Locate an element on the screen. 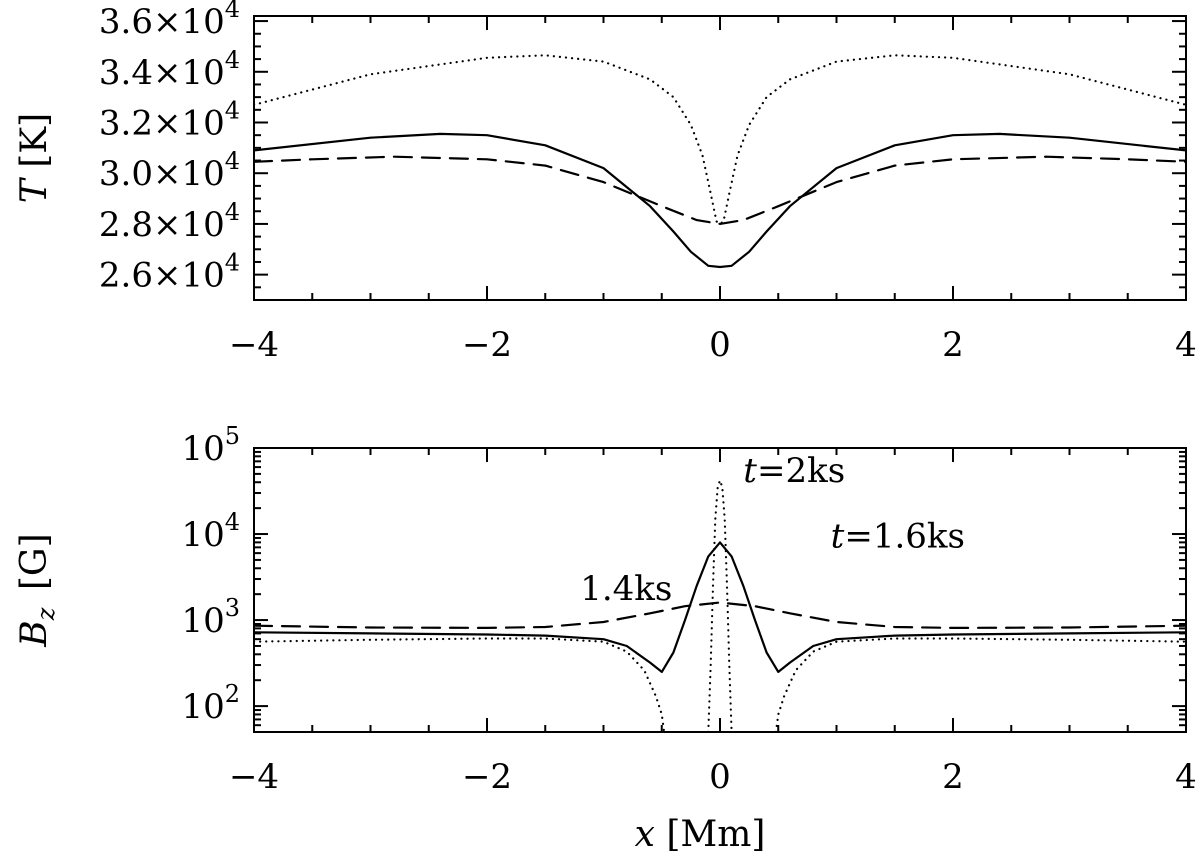 The image size is (1200, 858). field-x-tick-label: 0 is located at coordinates (720, 777).